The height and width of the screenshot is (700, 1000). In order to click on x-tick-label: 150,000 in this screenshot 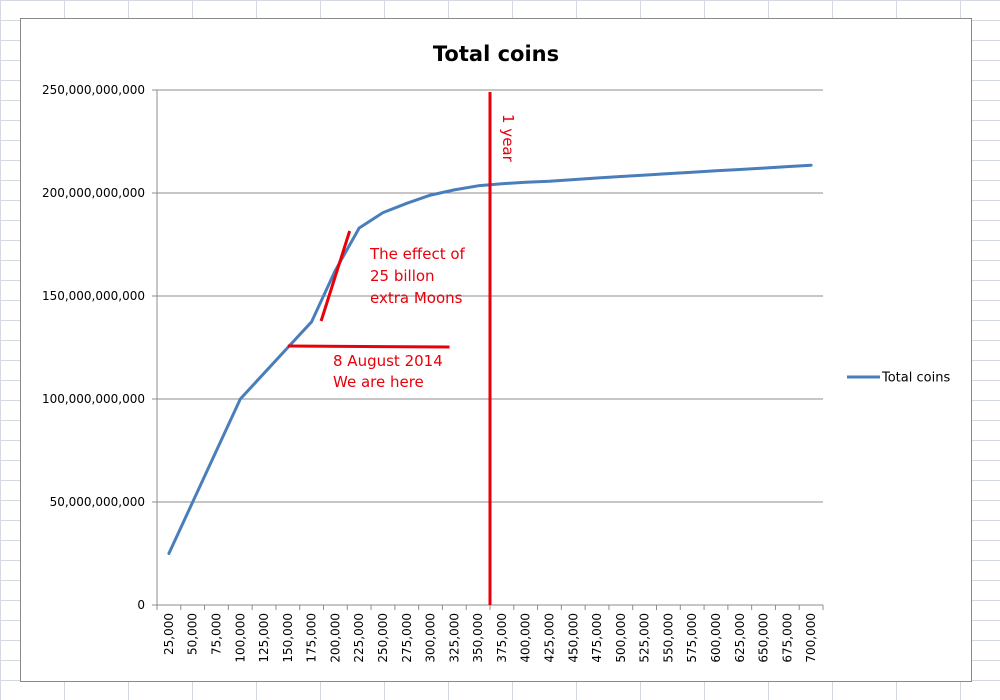, I will do `click(288, 638)`.